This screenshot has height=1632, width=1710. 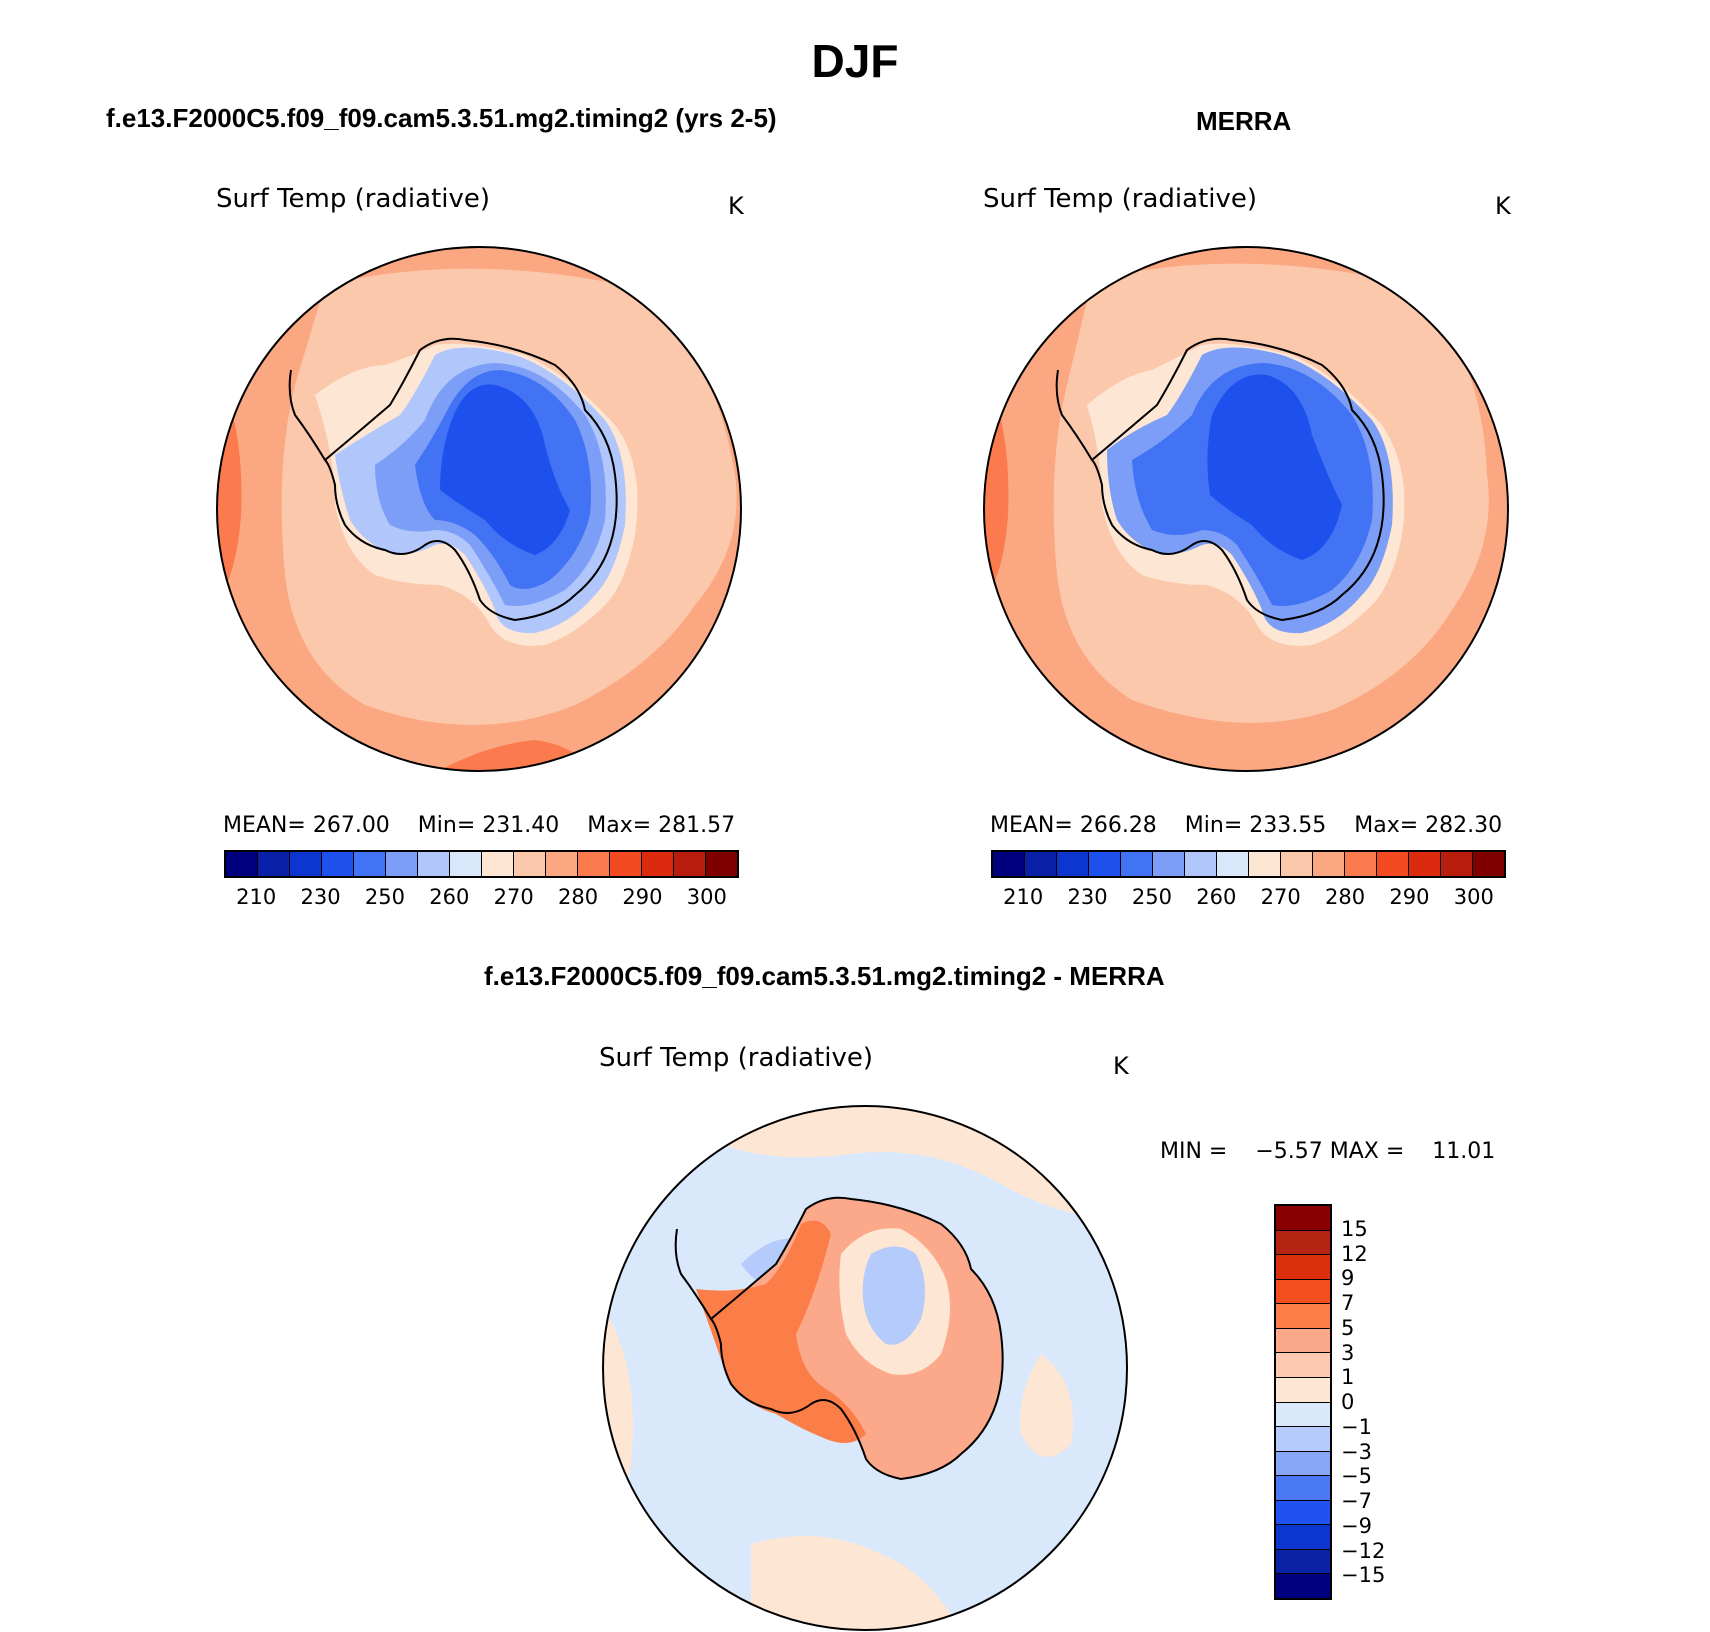 I want to click on model-stats: MEAN= 267.00 Min= 231.40 Max= 281.57, so click(x=479, y=825).